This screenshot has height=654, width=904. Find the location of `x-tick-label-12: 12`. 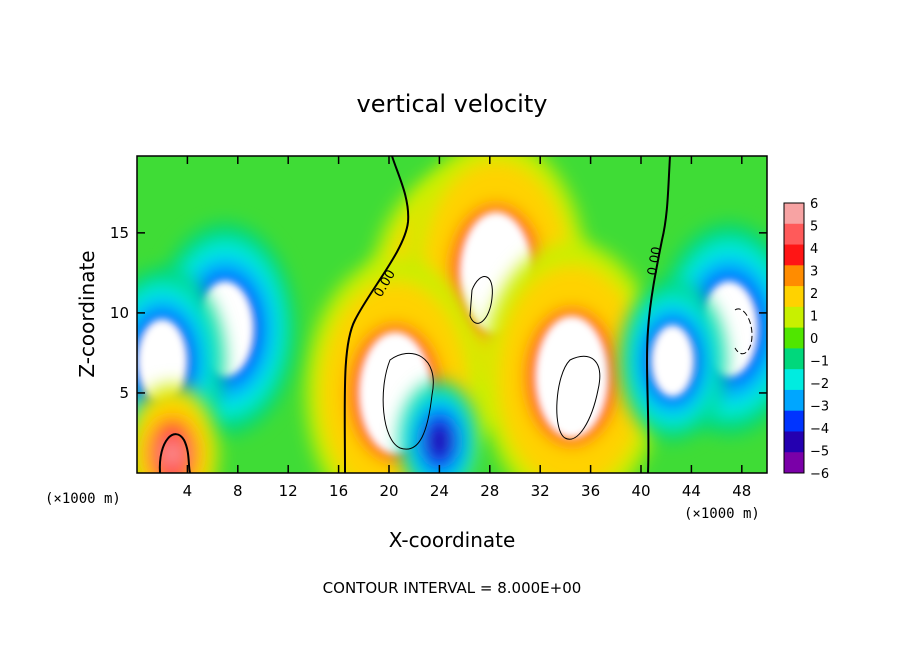

x-tick-label-12: 12 is located at coordinates (288, 491).